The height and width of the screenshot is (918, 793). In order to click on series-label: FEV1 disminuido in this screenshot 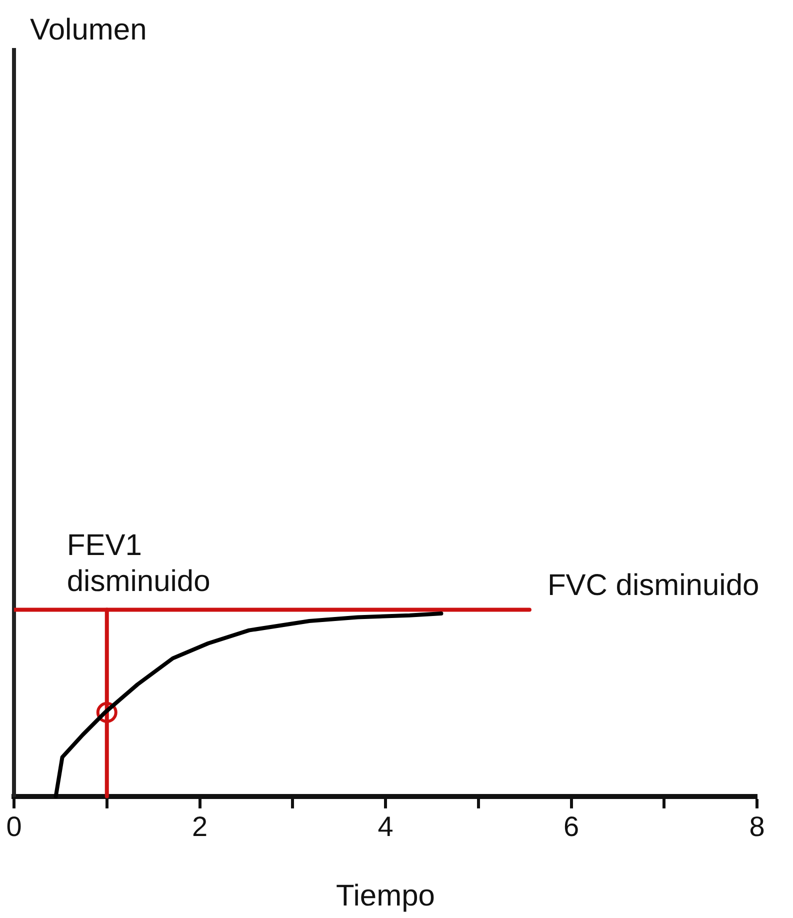, I will do `click(138, 563)`.